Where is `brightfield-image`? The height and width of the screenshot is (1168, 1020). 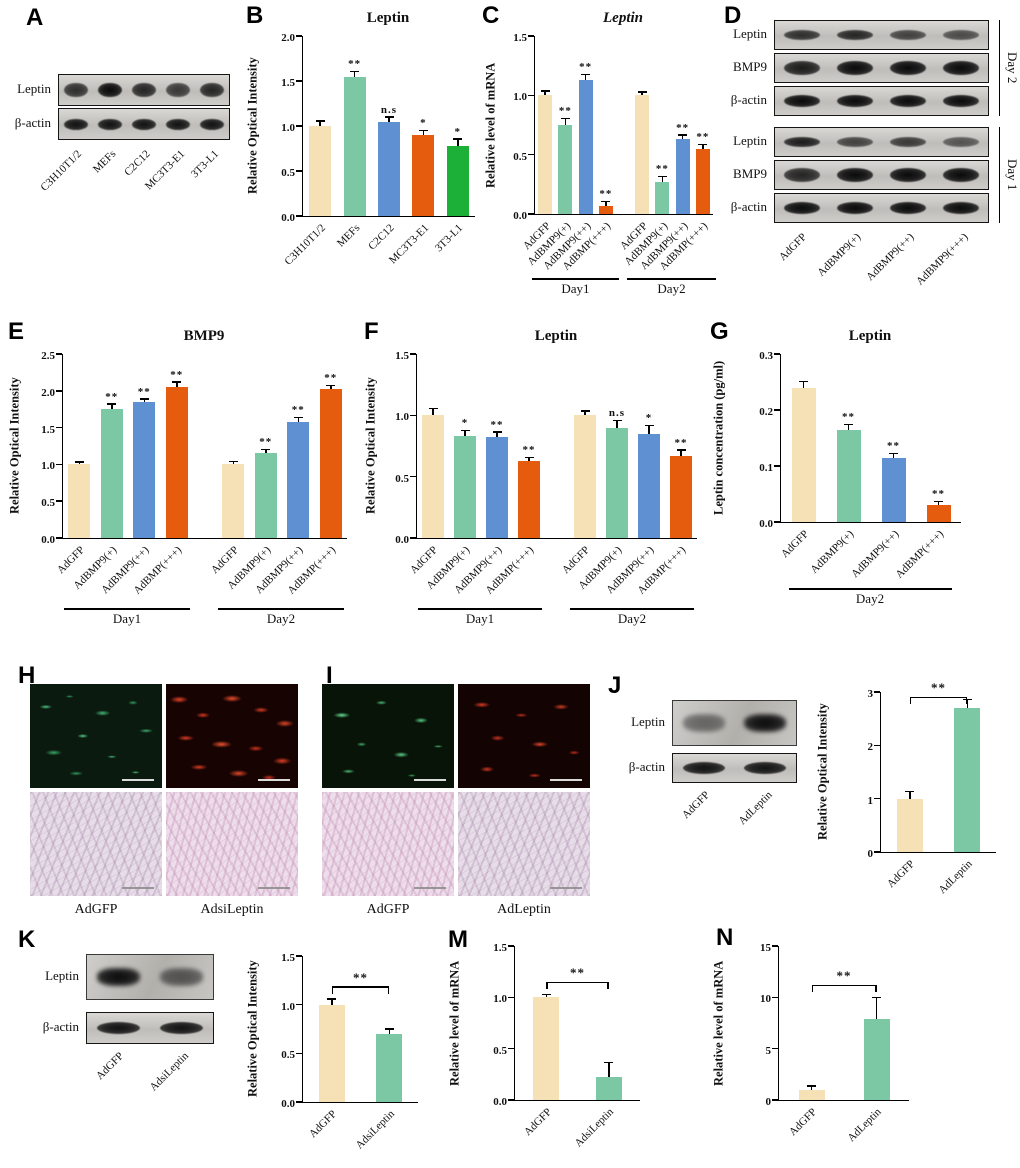
brightfield-image is located at coordinates (232, 844).